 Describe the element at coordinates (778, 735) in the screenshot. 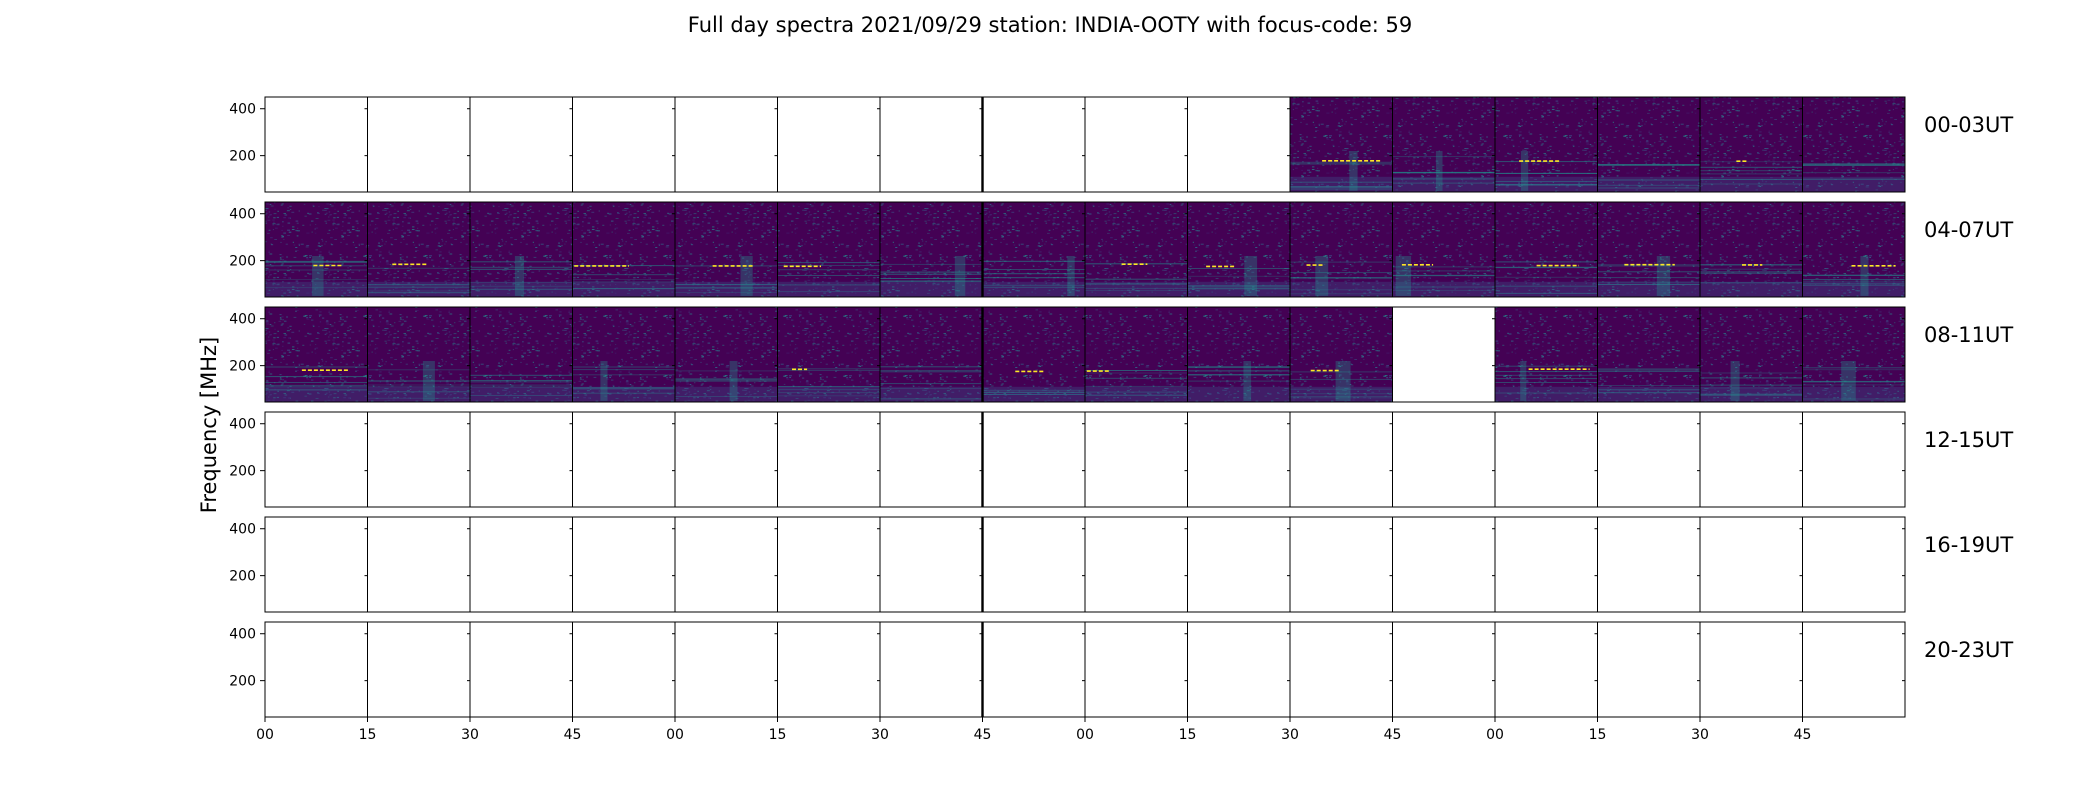

I see `x-tick-label: 15` at that location.